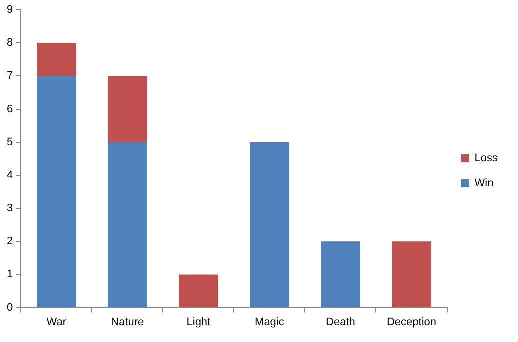 Image resolution: width=518 pixels, height=342 pixels. I want to click on x-tick-label: Death, so click(341, 322).